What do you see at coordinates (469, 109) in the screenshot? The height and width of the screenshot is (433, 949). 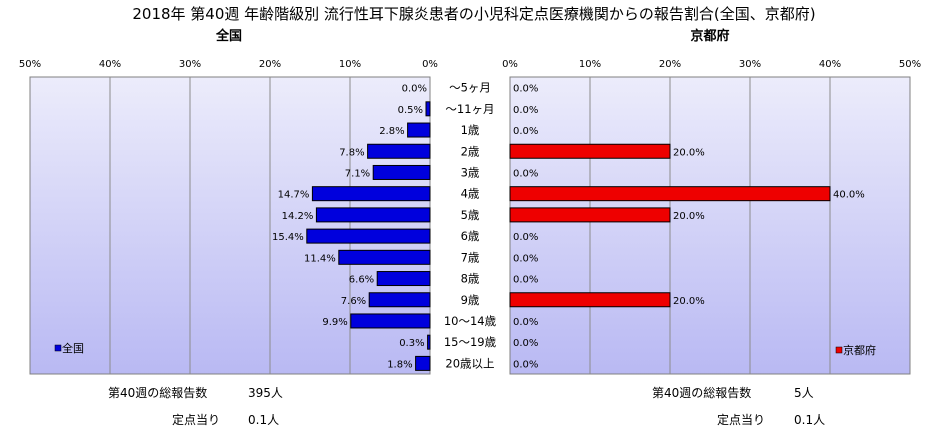 I see `category-label: ～11ヶ月` at bounding box center [469, 109].